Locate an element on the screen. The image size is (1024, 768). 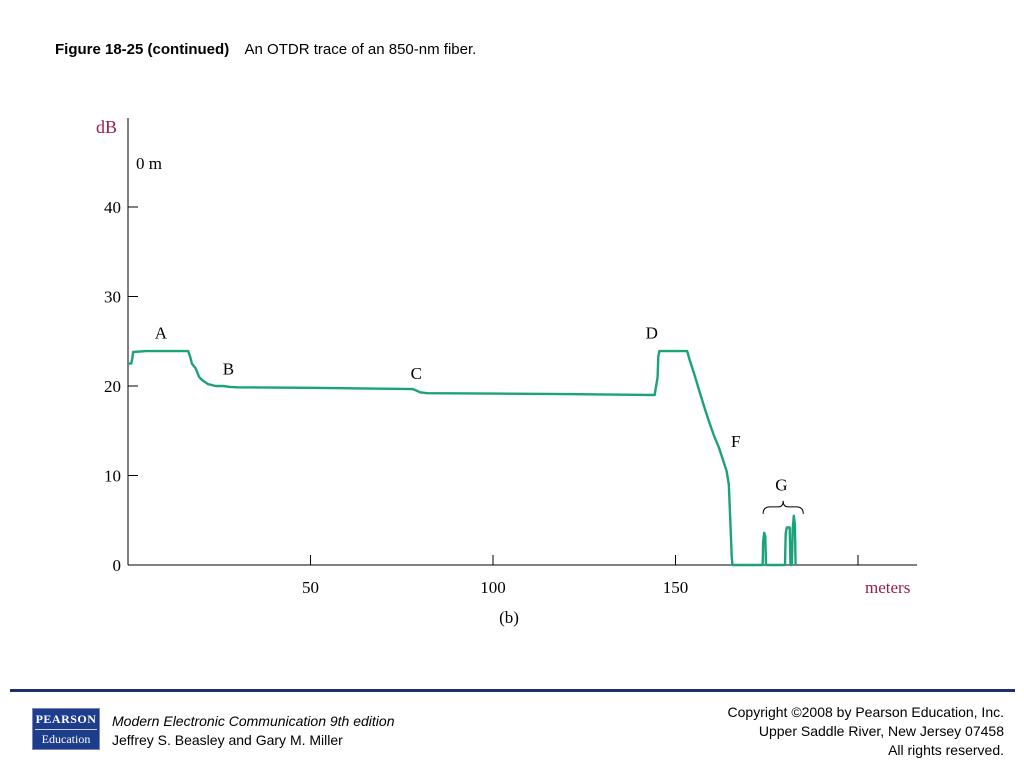
y-tick-label: 30 is located at coordinates (112, 297).